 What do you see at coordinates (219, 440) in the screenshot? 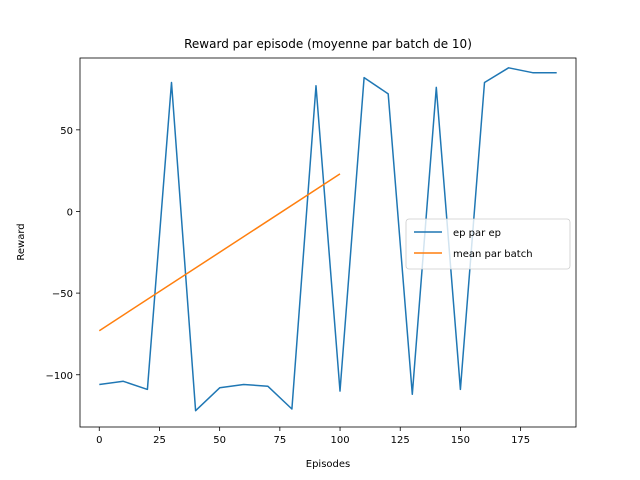
I see `x-tick-label: 50` at bounding box center [219, 440].